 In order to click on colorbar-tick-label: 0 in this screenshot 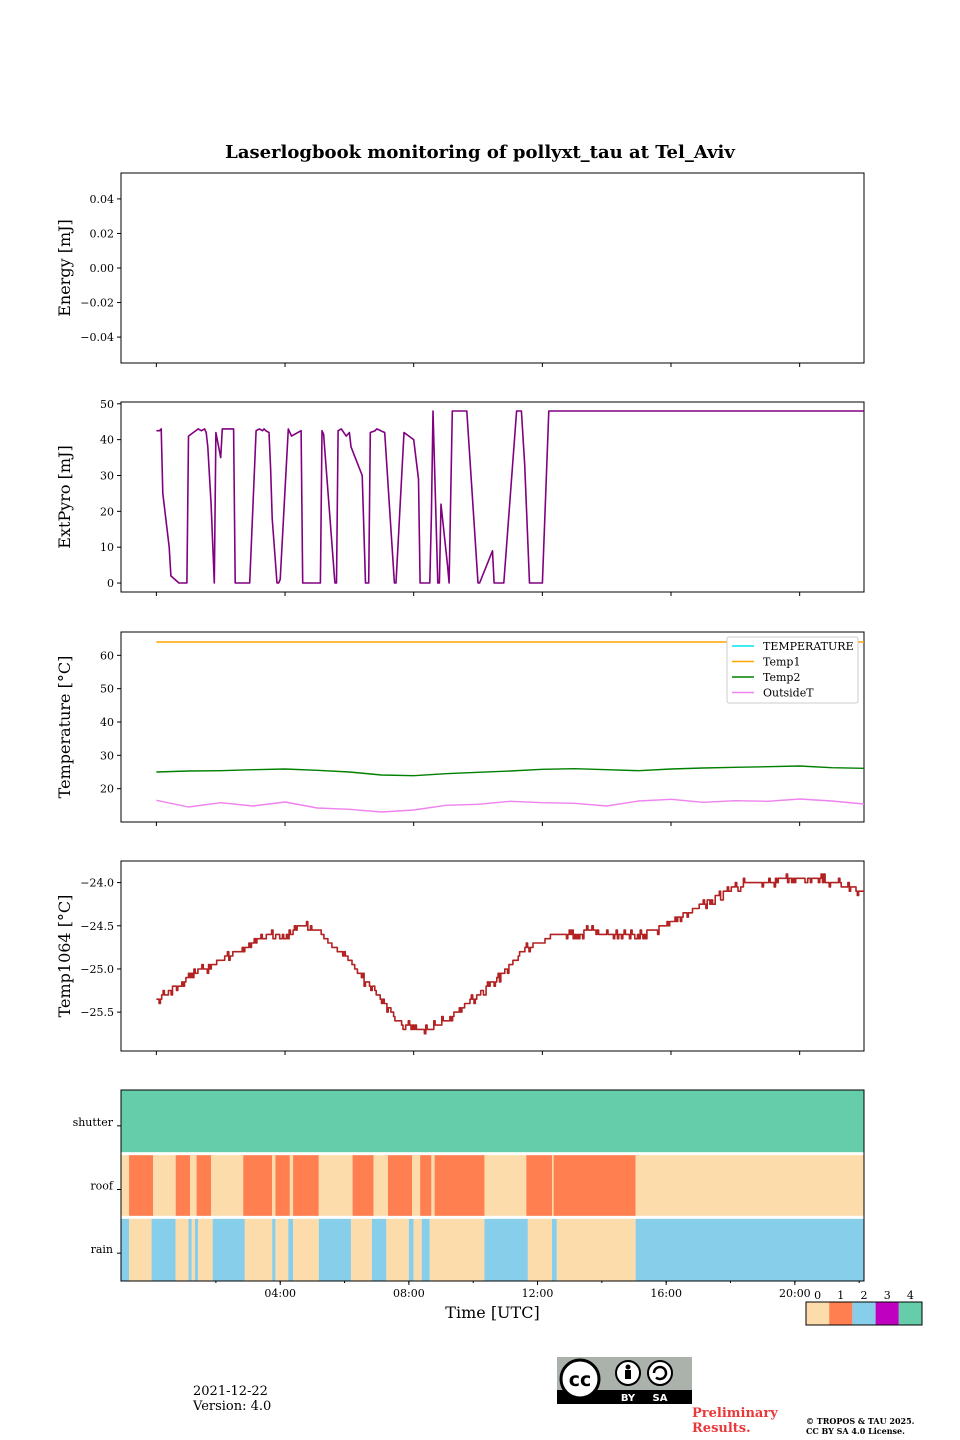, I will do `click(817, 1295)`.